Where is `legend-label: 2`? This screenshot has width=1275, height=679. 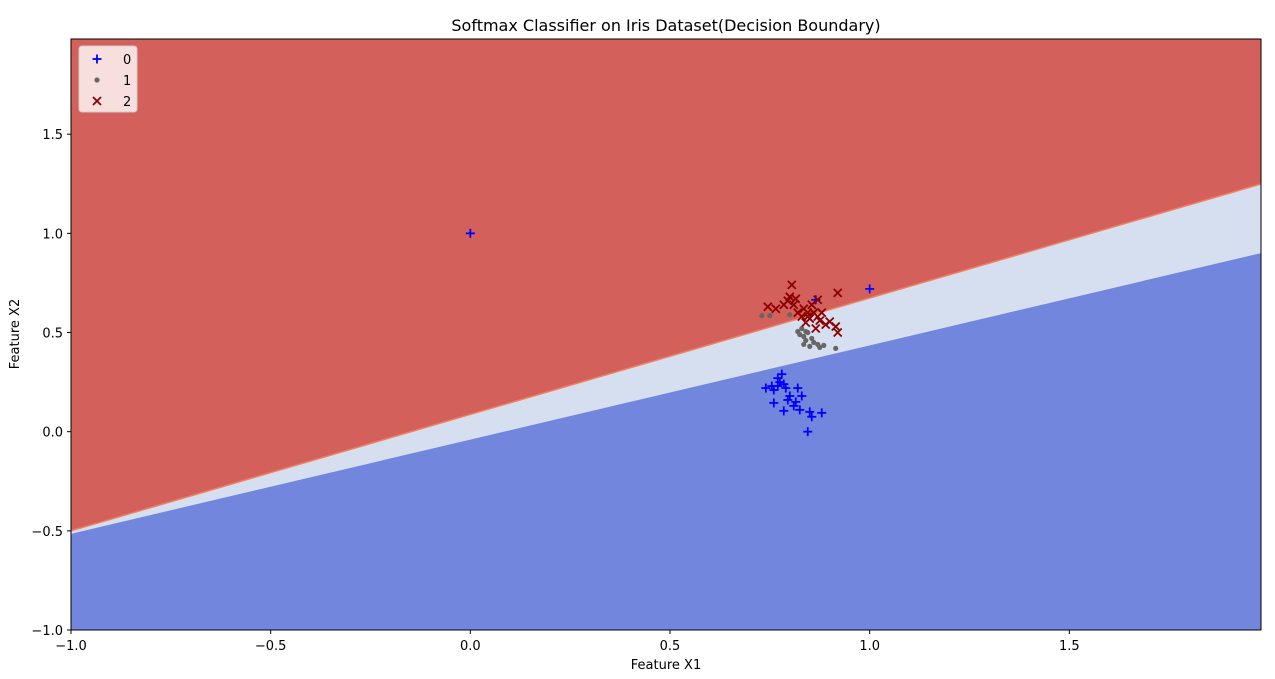
legend-label: 2 is located at coordinates (127, 102).